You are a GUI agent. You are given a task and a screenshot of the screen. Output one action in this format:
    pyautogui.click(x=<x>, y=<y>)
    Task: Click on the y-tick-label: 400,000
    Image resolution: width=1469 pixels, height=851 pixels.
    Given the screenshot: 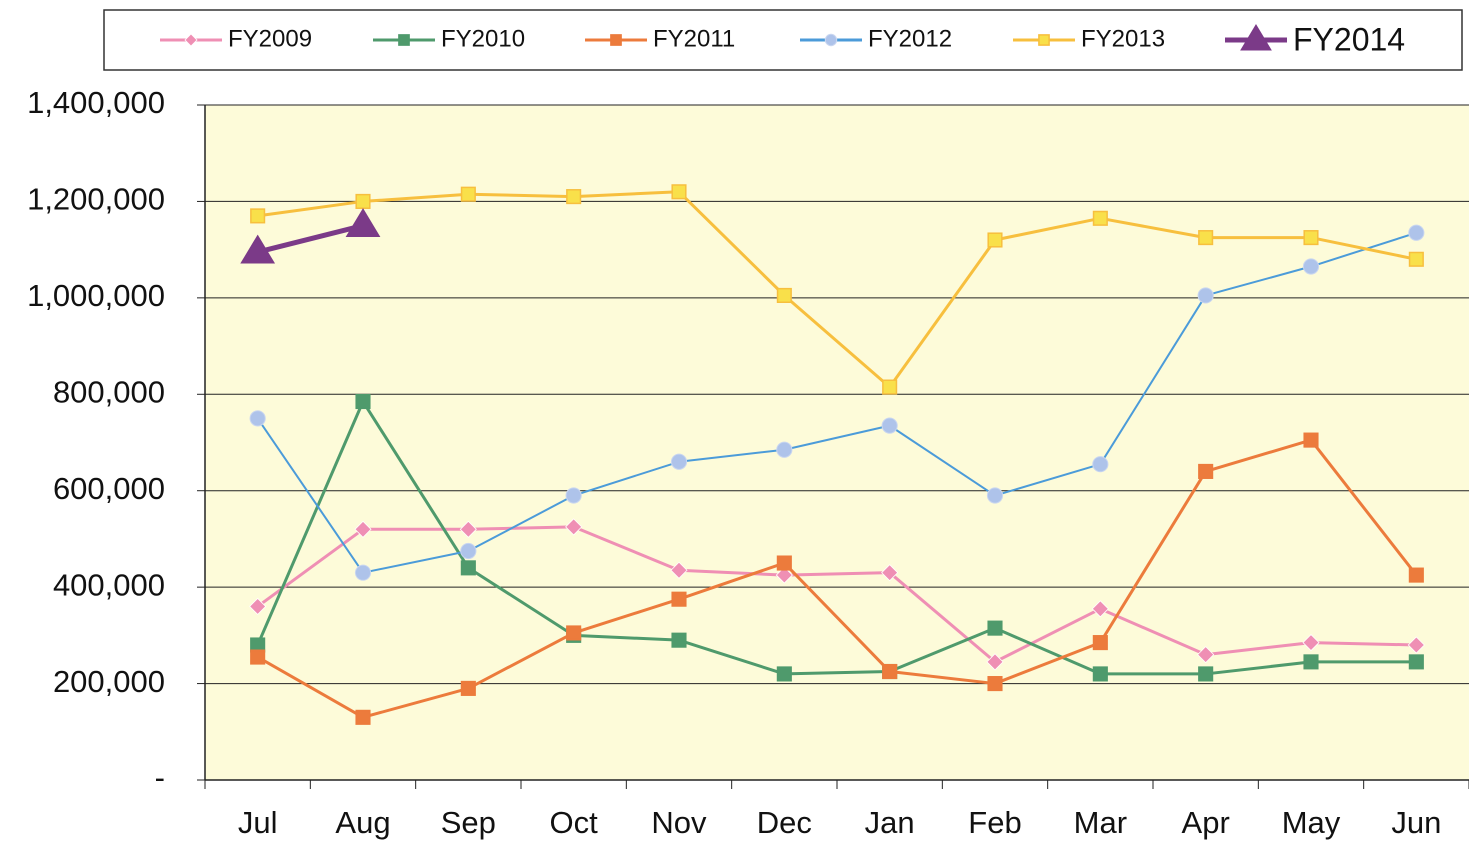 What is the action you would take?
    pyautogui.click(x=109, y=584)
    